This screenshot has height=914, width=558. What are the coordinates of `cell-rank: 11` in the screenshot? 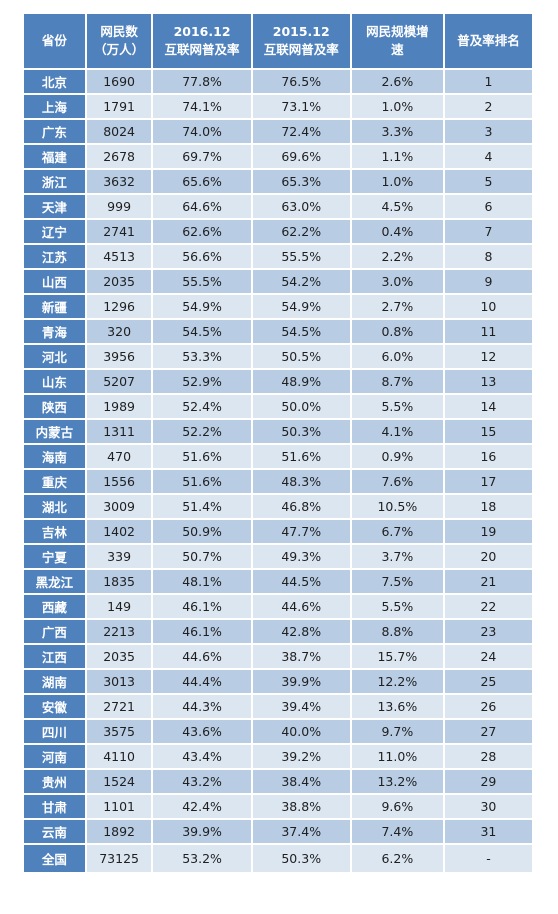 It's located at (488, 331).